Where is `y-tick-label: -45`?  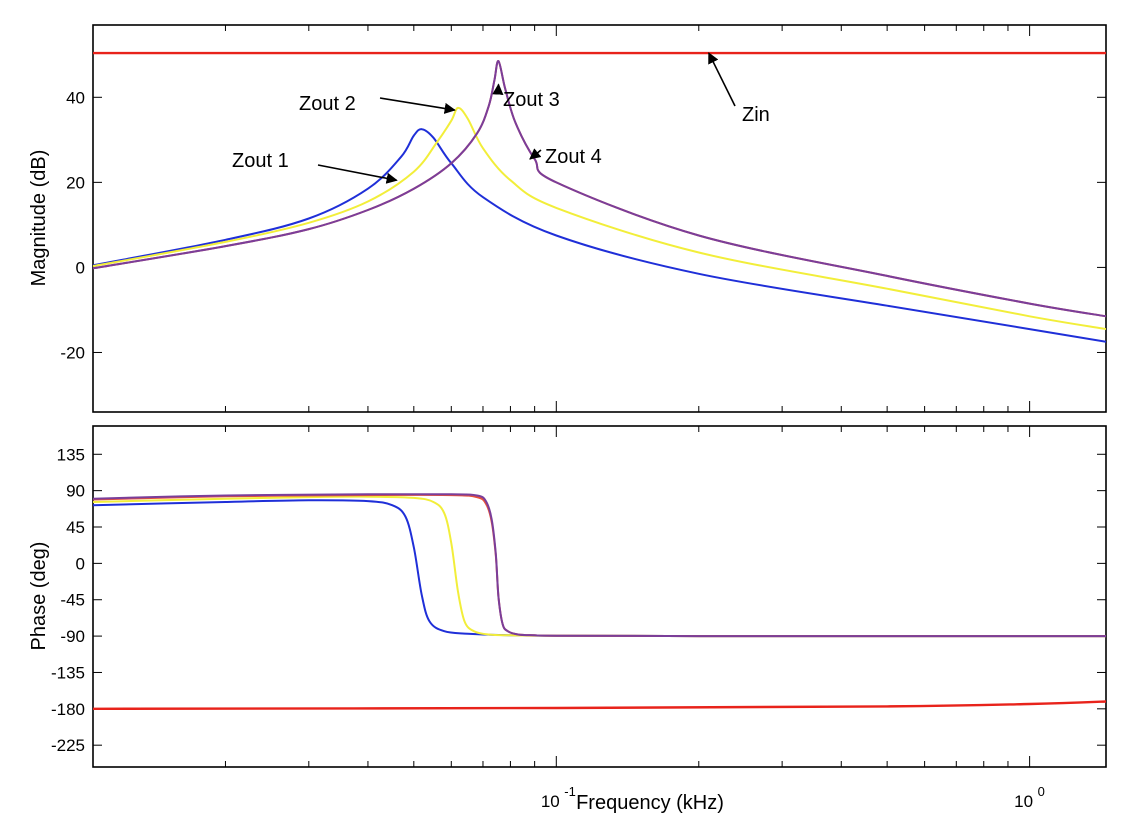 y-tick-label: -45 is located at coordinates (72, 600).